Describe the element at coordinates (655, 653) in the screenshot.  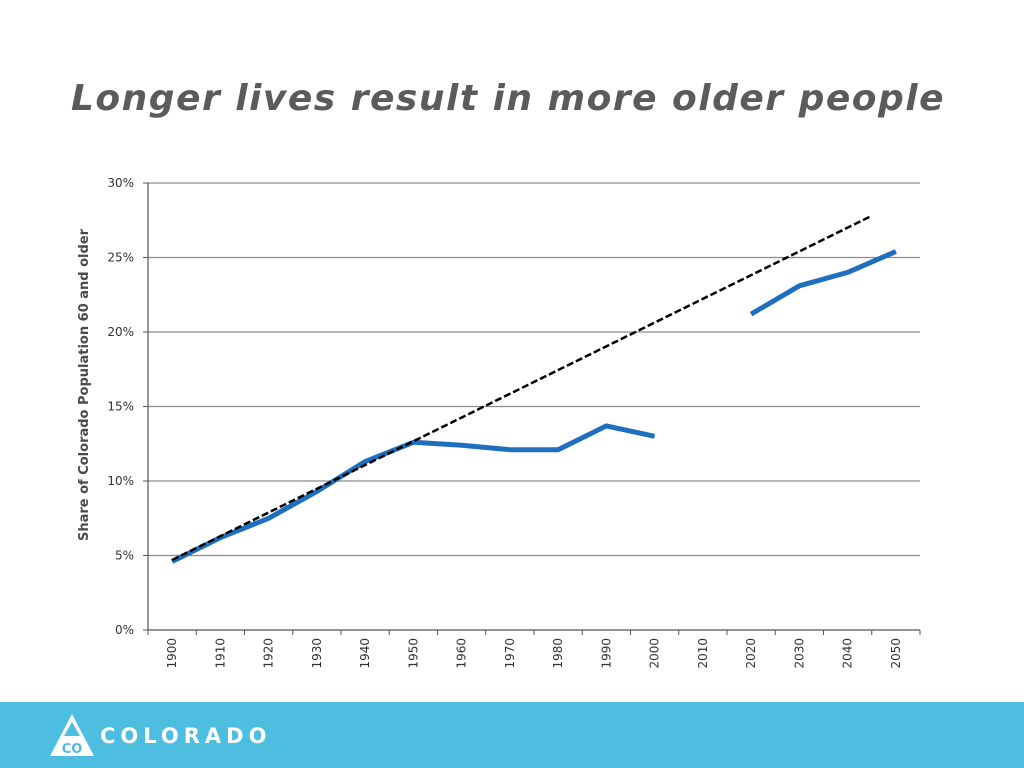
I see `x-tick-label: 2000` at that location.